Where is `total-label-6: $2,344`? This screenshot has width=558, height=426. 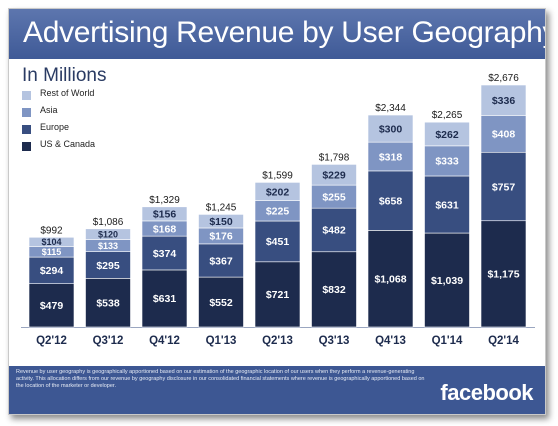 total-label-6: $2,344 is located at coordinates (390, 108).